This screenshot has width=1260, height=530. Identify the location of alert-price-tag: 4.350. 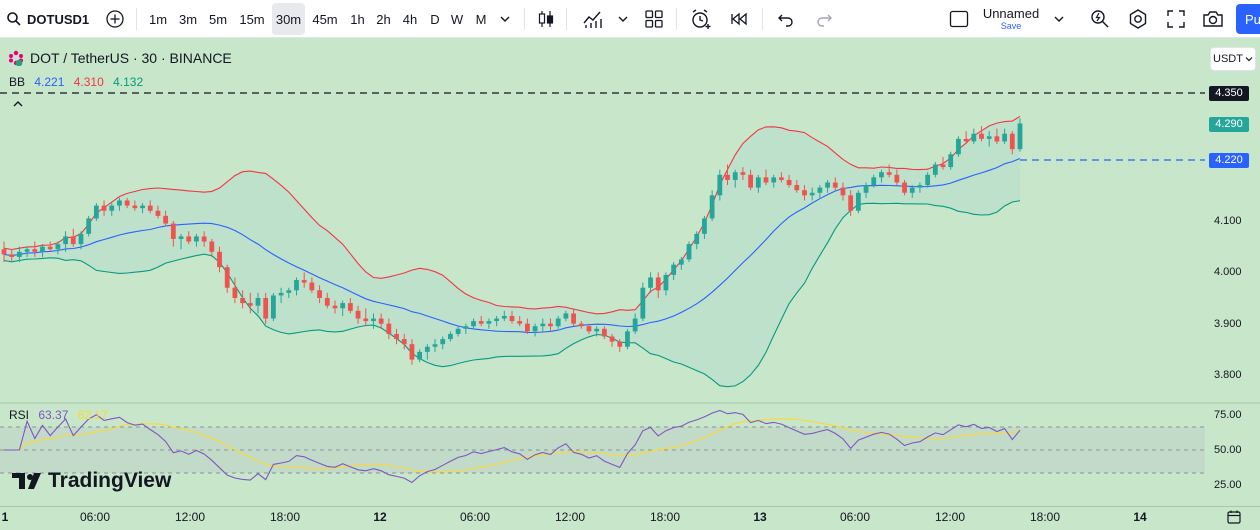
(1229, 93).